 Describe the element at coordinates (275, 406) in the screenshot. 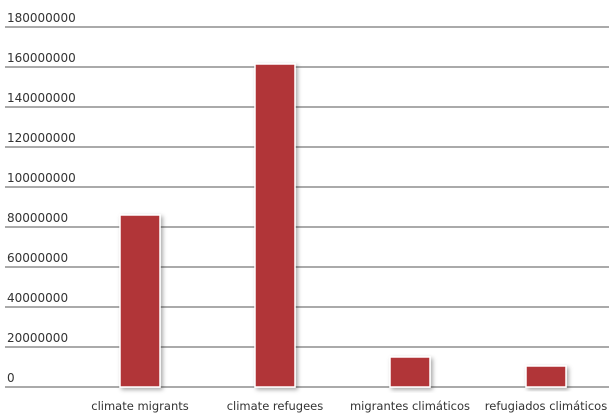

I see `x-category-label: climate refugees` at that location.